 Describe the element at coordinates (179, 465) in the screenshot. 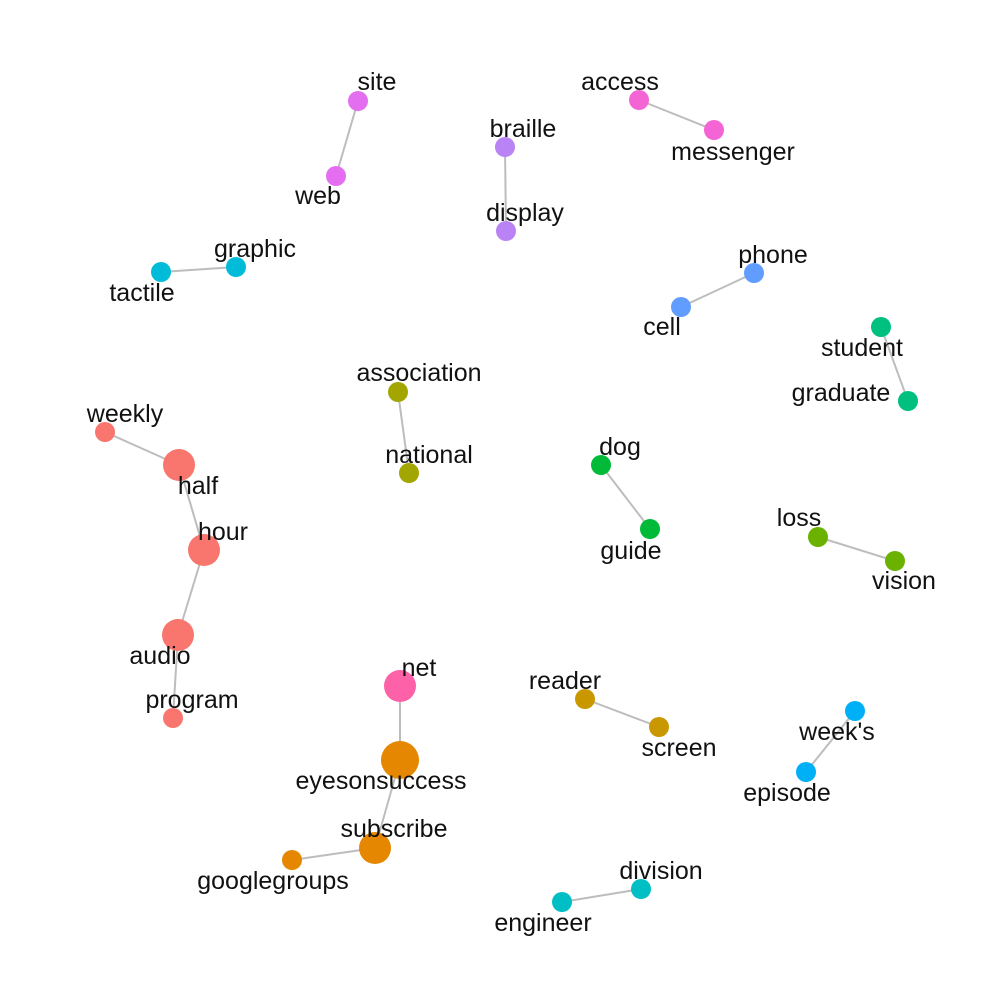

I see `node-half` at that location.